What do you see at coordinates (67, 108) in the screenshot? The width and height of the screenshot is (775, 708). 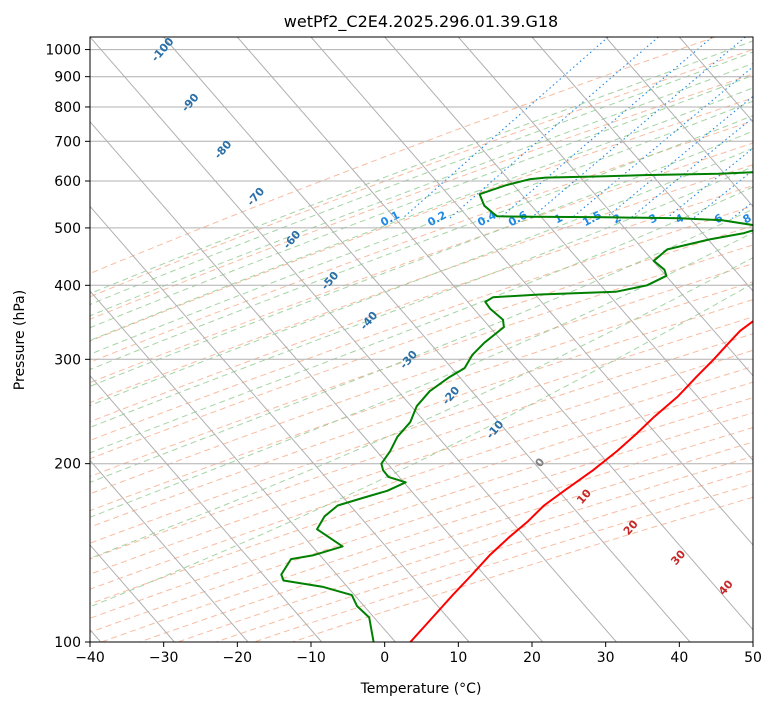 I see `y-tick-label: 800` at bounding box center [67, 108].